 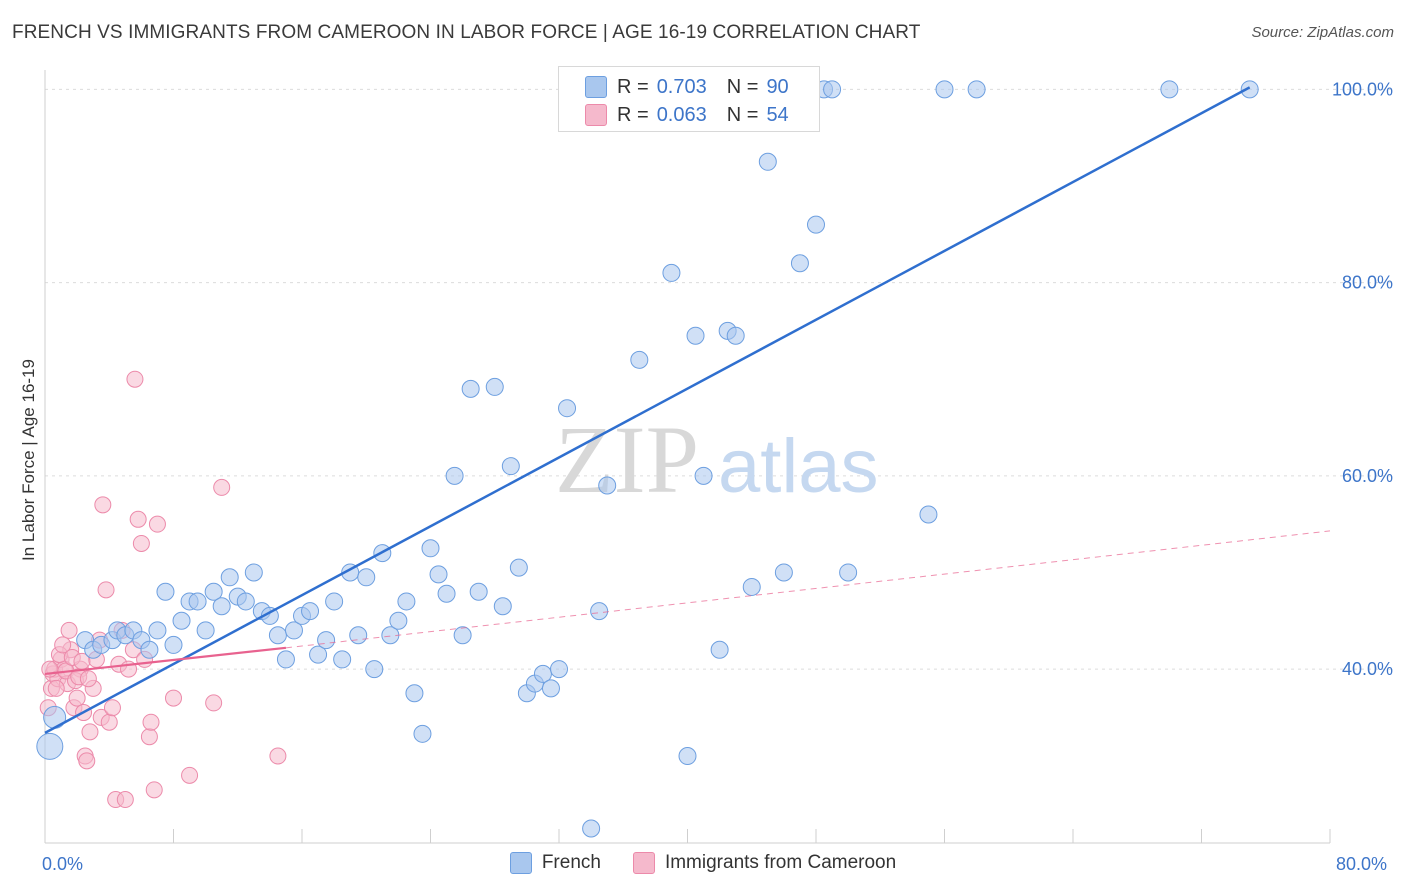 I want to click on french-legend-label: French, so click(x=571, y=862).